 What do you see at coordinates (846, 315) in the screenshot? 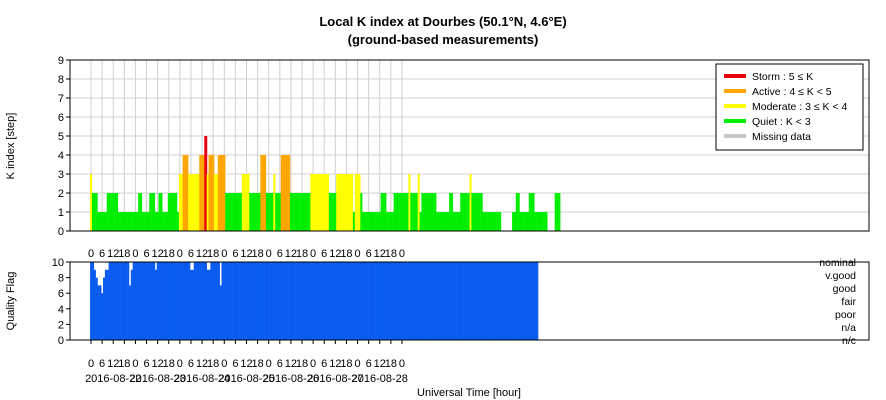
I see `quality-level-label: poor` at bounding box center [846, 315].